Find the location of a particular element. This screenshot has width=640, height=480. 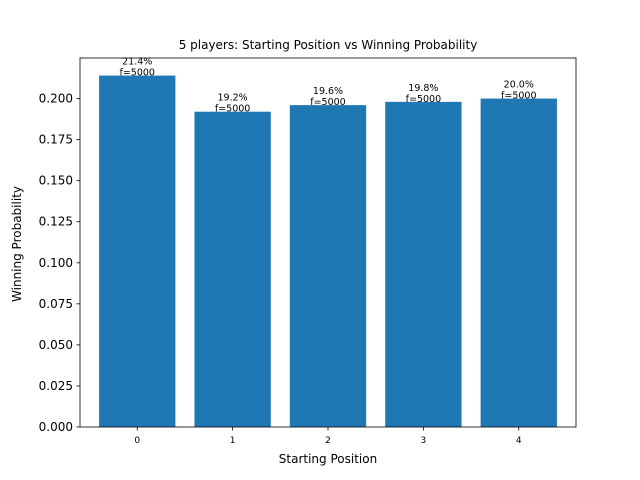

y-tick-label: 0.025 is located at coordinates (56, 386).